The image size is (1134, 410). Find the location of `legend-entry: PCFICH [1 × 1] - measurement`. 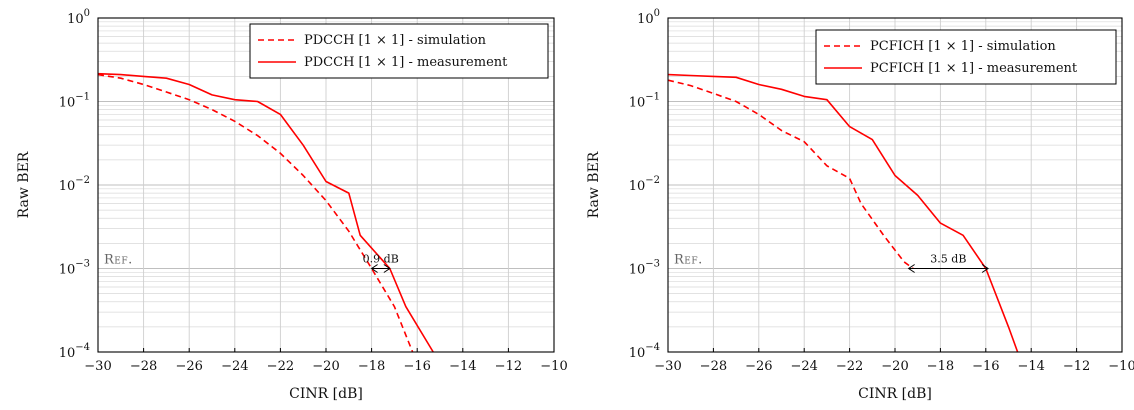

legend-entry: PCFICH [1 × 1] - measurement is located at coordinates (974, 68).